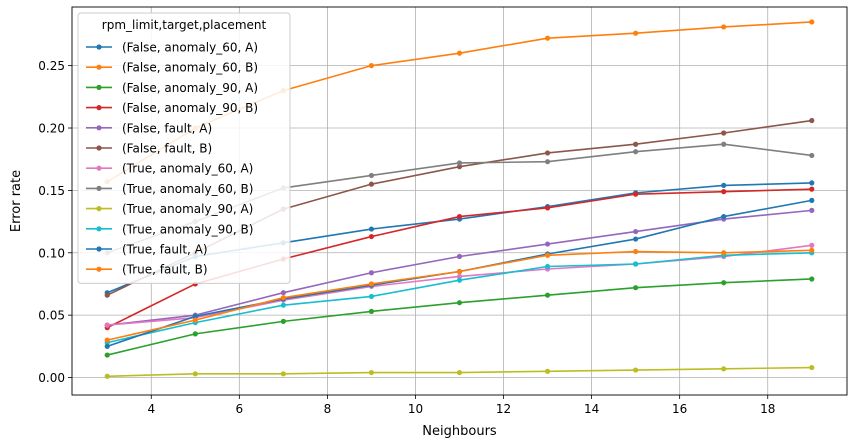 The image size is (855, 448). Describe the element at coordinates (415, 409) in the screenshot. I see `x-tick-label: 10` at that location.